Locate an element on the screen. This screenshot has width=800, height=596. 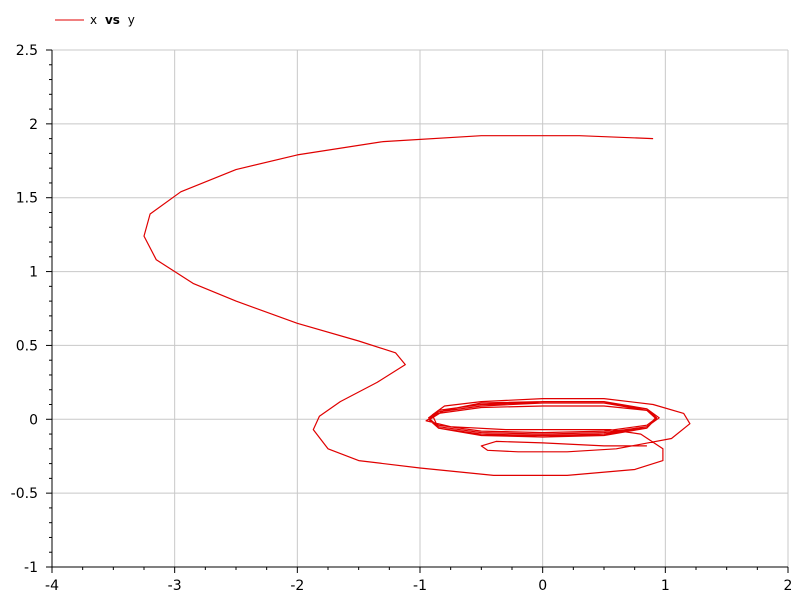
x-tick-label: -4 is located at coordinates (52, 586).